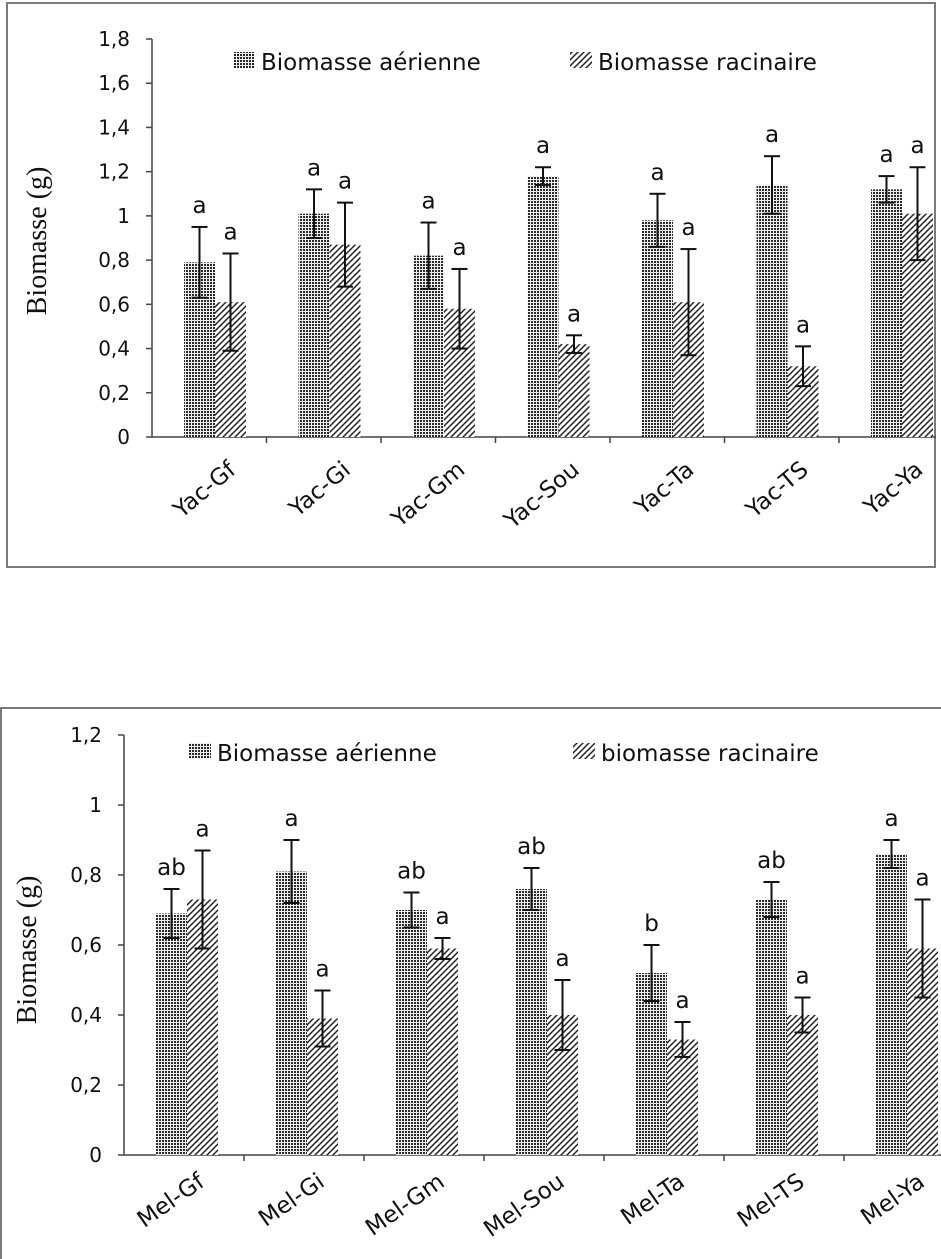 The height and width of the screenshot is (1259, 941). I want to click on legend: Biomasse aérienne biomasse racinaire, so click(504, 754).